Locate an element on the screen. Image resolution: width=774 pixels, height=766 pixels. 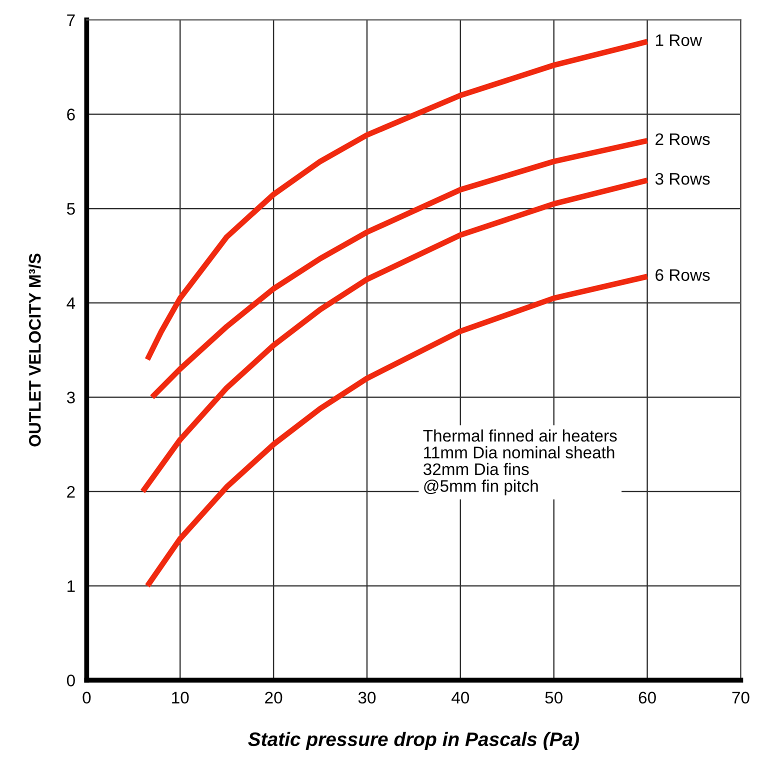
y-axis-title: OUTLET VELOCITY M³/S is located at coordinates (34, 350).